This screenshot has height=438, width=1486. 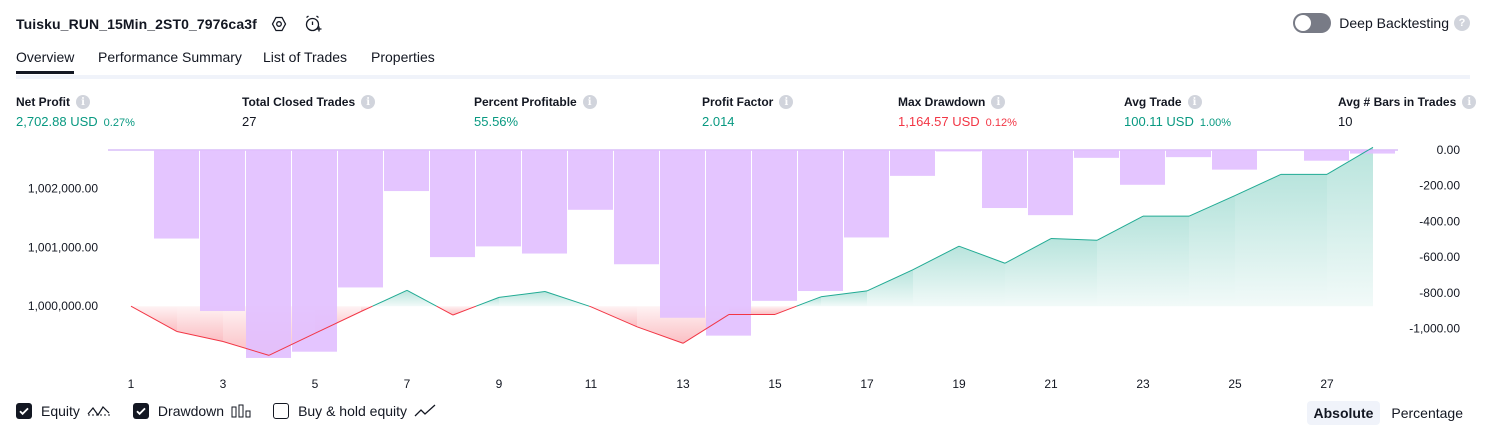 I want to click on metric-net-profit: Net Profit i 2,702.88 USD 0.27%, so click(x=75, y=111).